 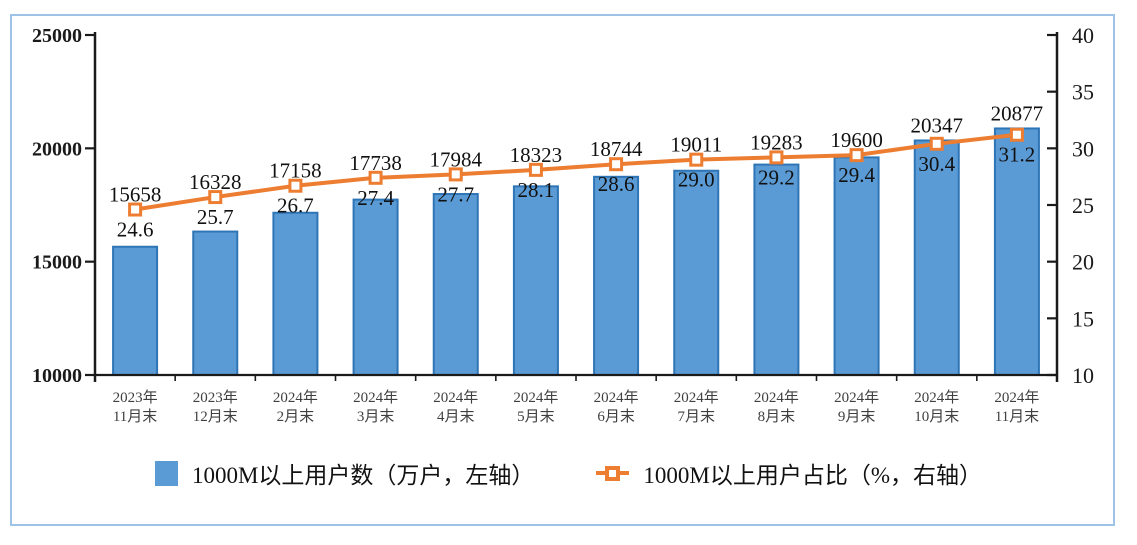 I want to click on legend-item-line-series: 1000M以上用户占比（%，右轴）, so click(x=789, y=473).